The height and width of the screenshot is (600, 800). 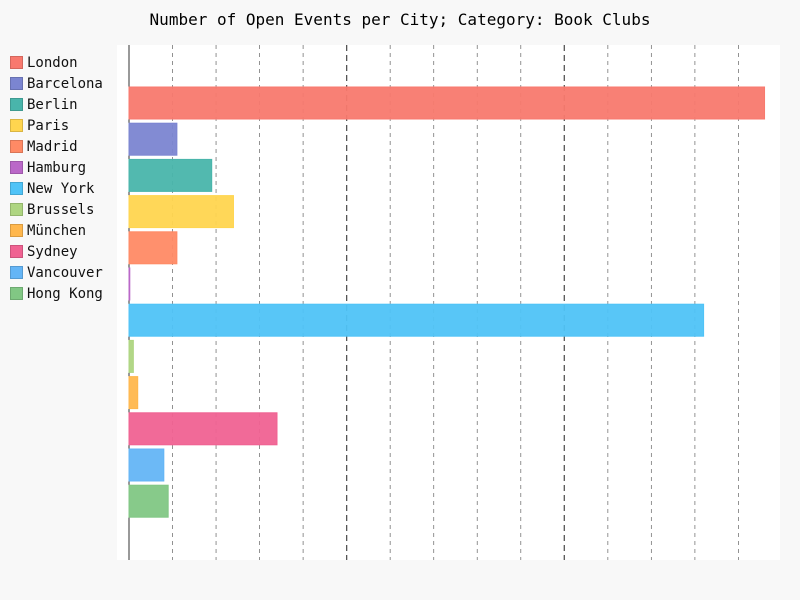 I want to click on legend-item-berlin: Berlin, so click(x=65, y=105).